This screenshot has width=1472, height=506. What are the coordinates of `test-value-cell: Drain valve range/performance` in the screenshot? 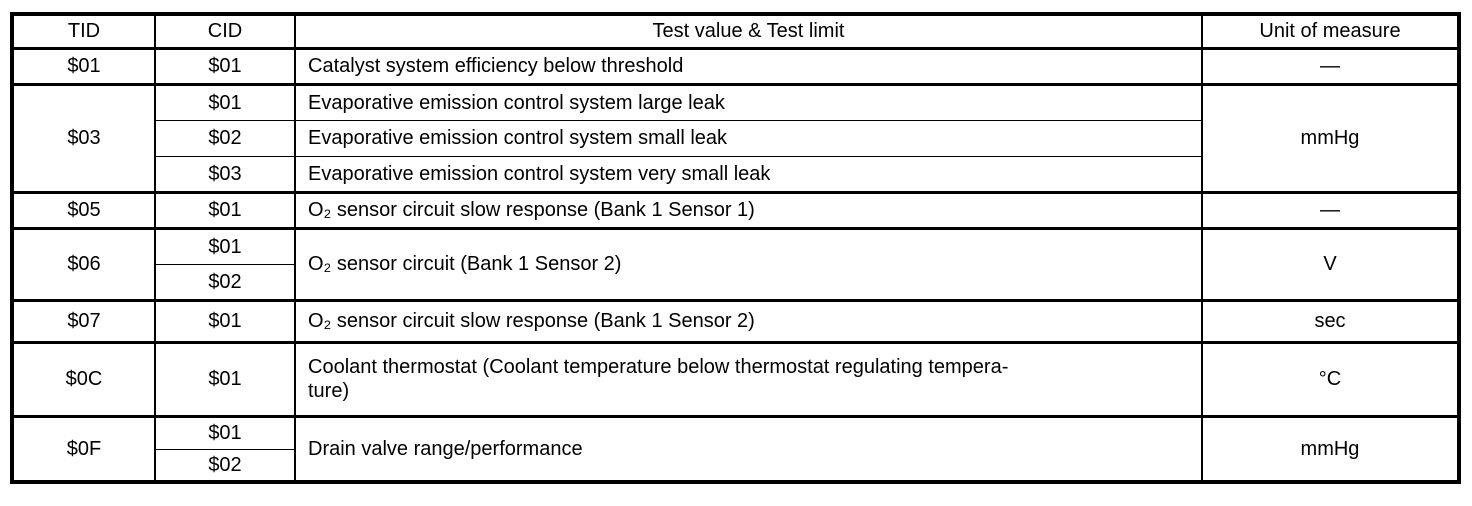 It's located at (748, 448).